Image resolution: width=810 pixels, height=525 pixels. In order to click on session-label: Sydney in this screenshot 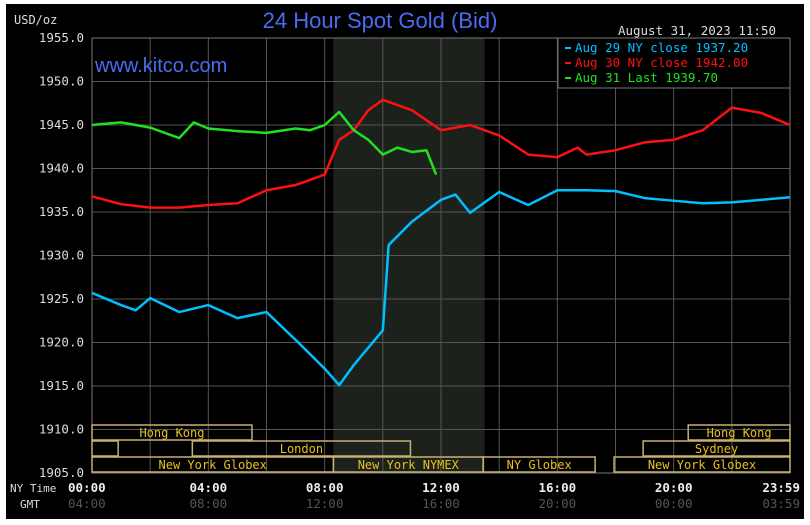, I will do `click(716, 449)`.